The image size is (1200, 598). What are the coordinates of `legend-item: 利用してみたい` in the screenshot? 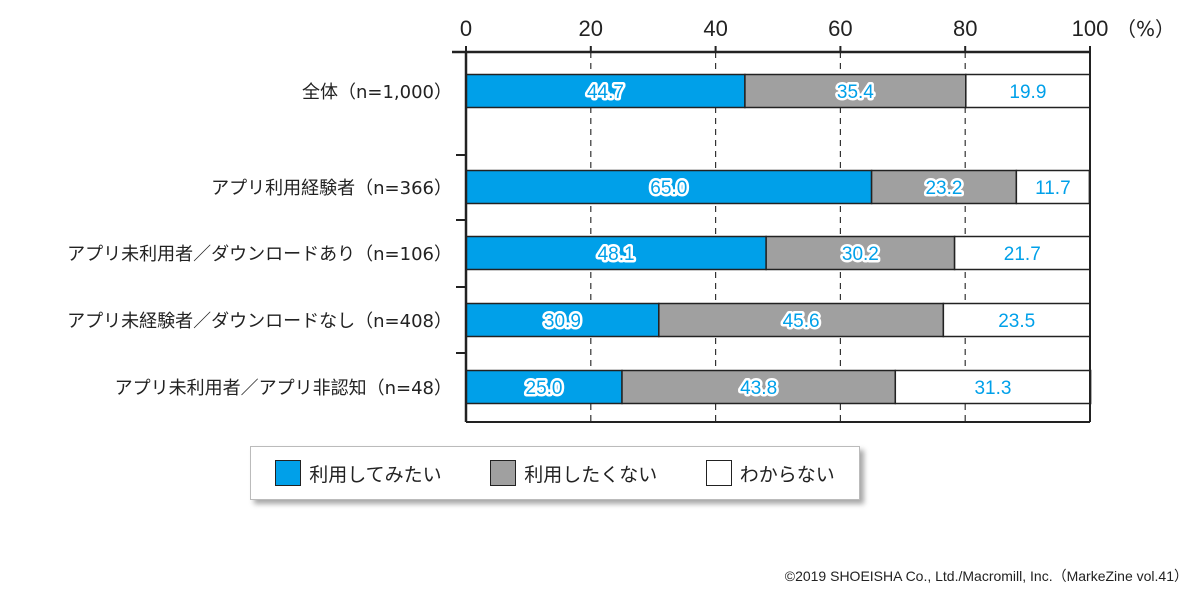 It's located at (358, 473).